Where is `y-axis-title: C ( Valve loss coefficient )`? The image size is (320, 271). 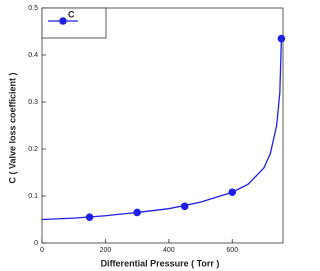
y-axis-title: C ( Valve loss coefficient ) is located at coordinates (12, 127).